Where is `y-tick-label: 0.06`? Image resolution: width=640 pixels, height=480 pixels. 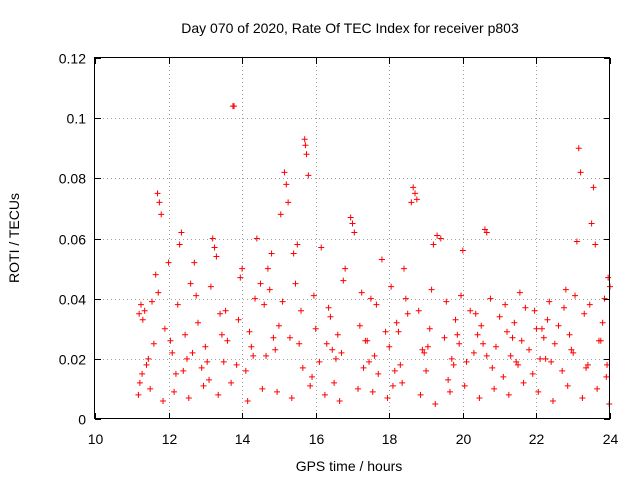
y-tick-label: 0.06 is located at coordinates (72, 240).